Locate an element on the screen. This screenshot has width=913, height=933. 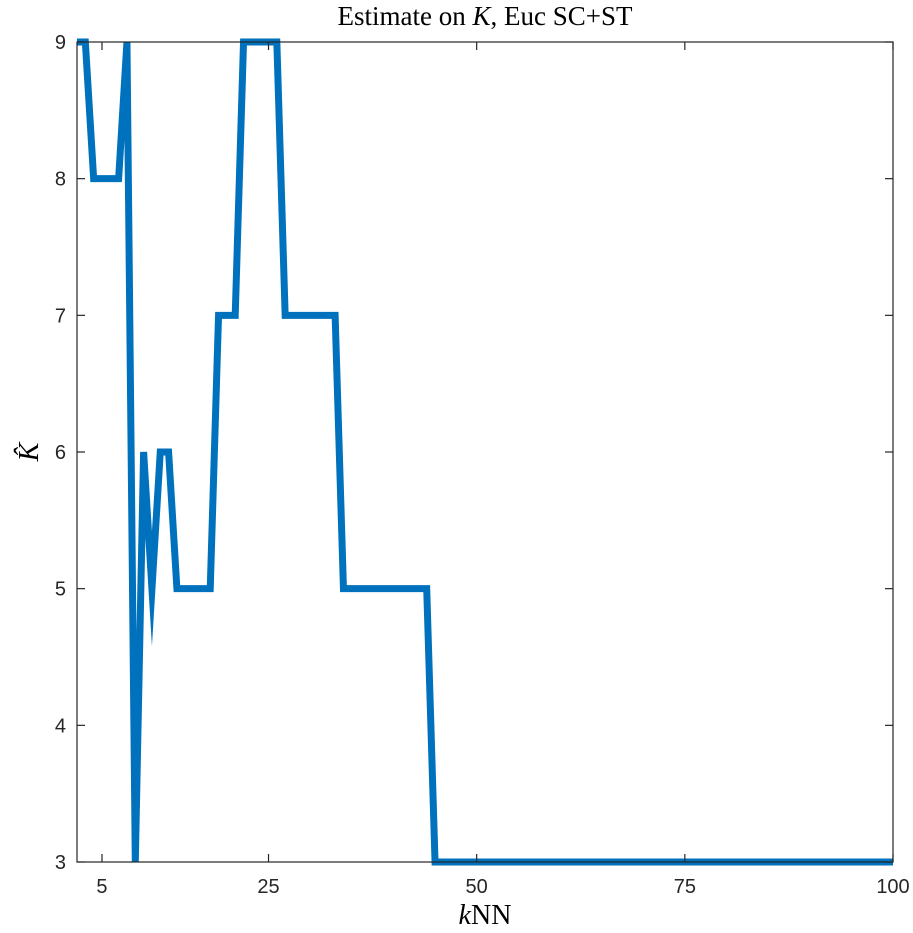
x-tick-label: 25 is located at coordinates (268, 887).